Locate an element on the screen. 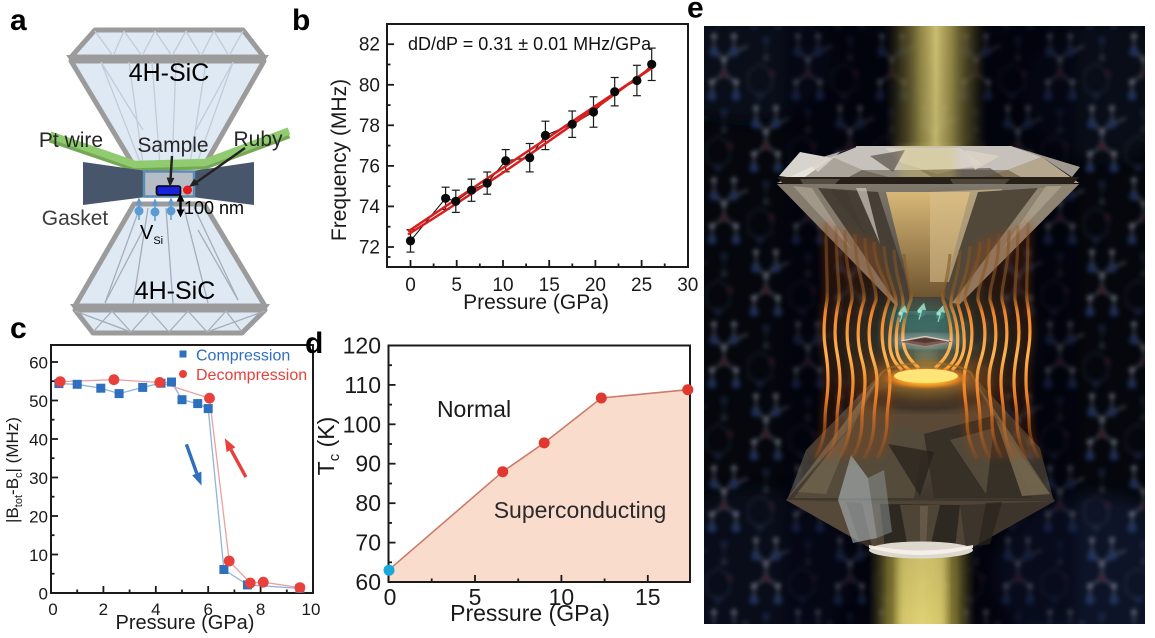 This screenshot has width=1155, height=638. svg-text: 2 is located at coordinates (103, 609).